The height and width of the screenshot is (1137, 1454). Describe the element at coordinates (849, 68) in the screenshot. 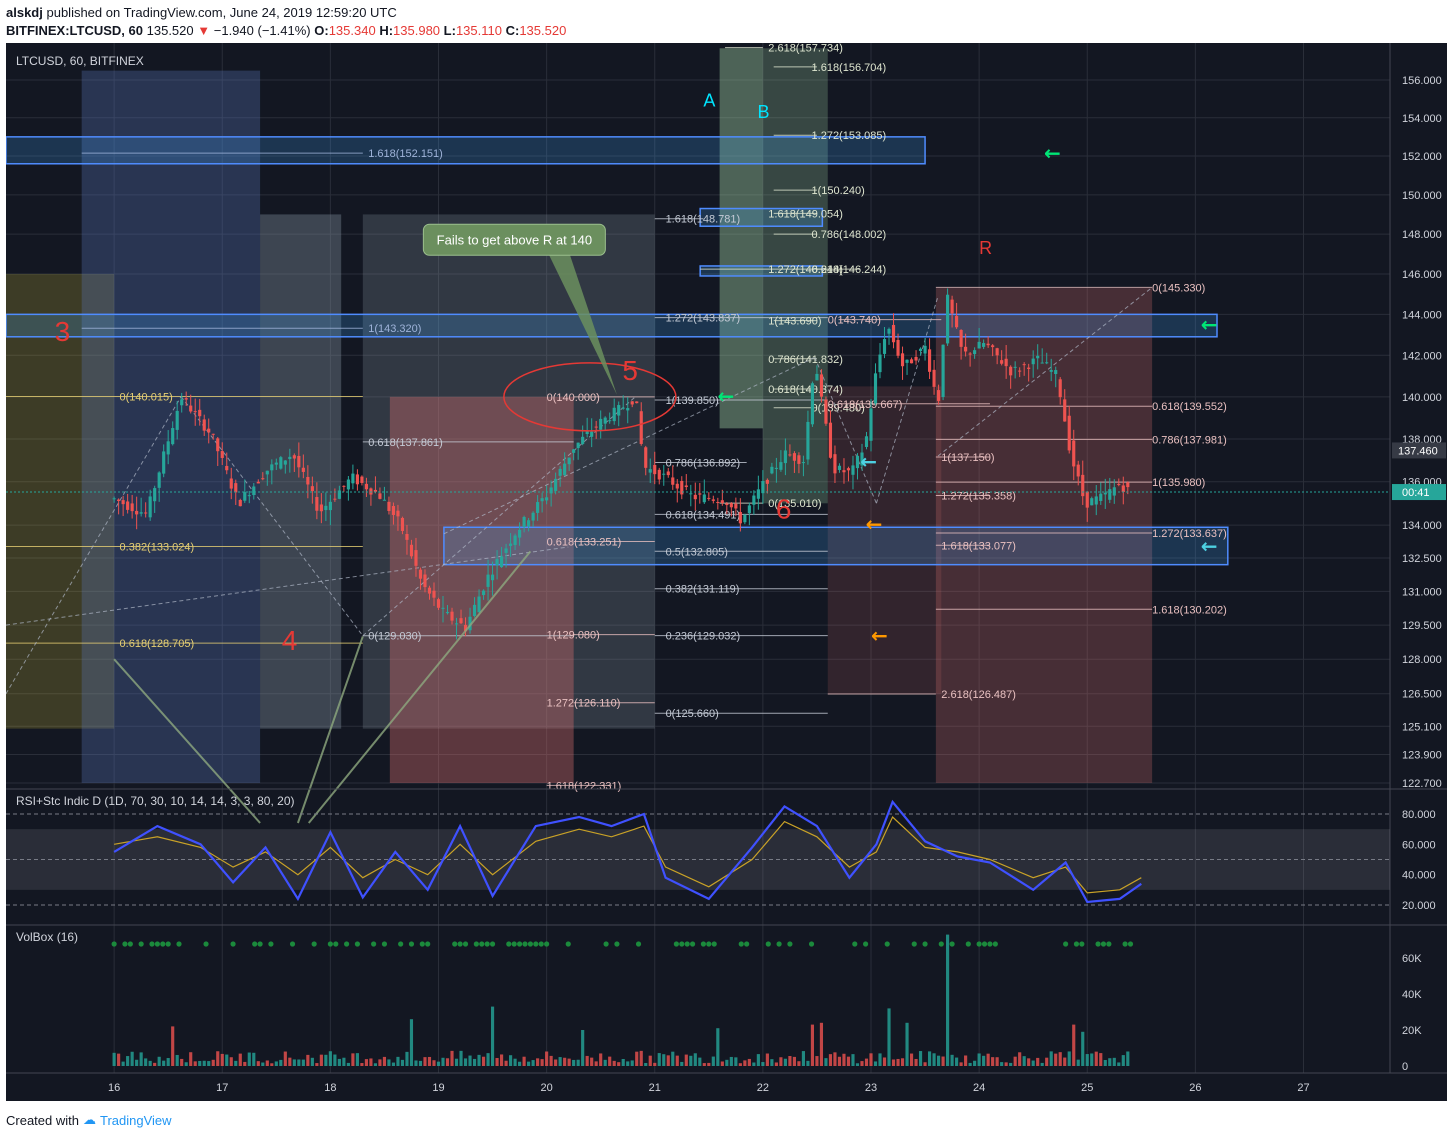

I see `fib-level-label: 1.618(156.704)` at that location.